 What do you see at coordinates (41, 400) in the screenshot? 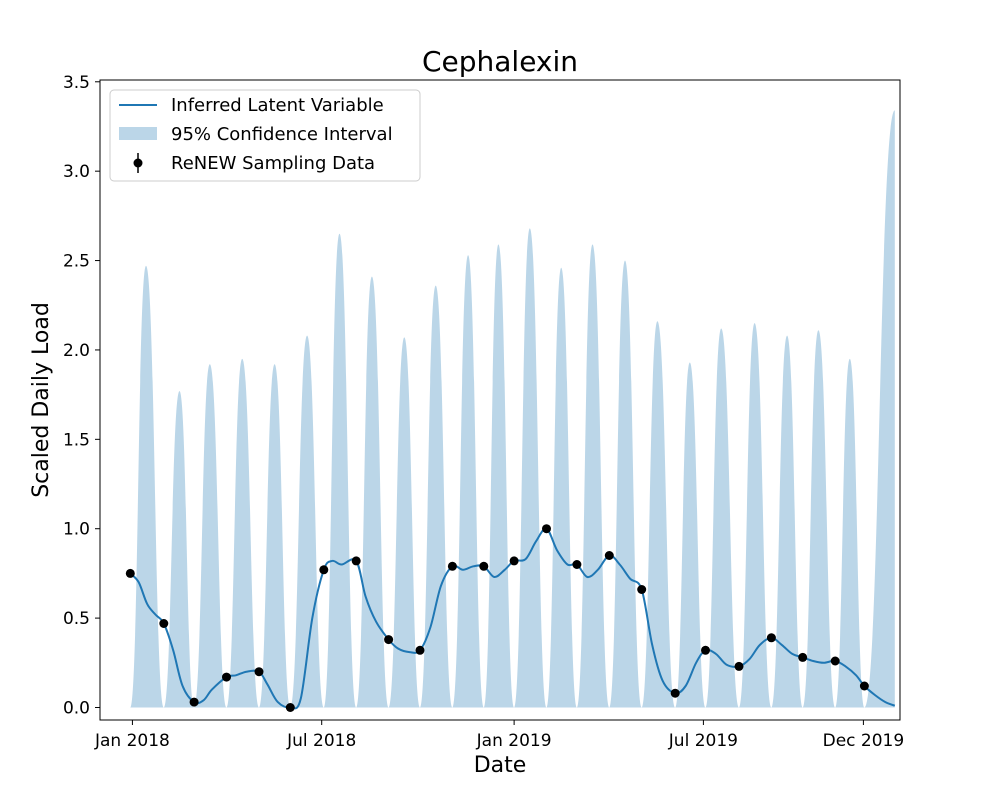
I see `y-axis-label: Scaled Daily Load` at bounding box center [41, 400].